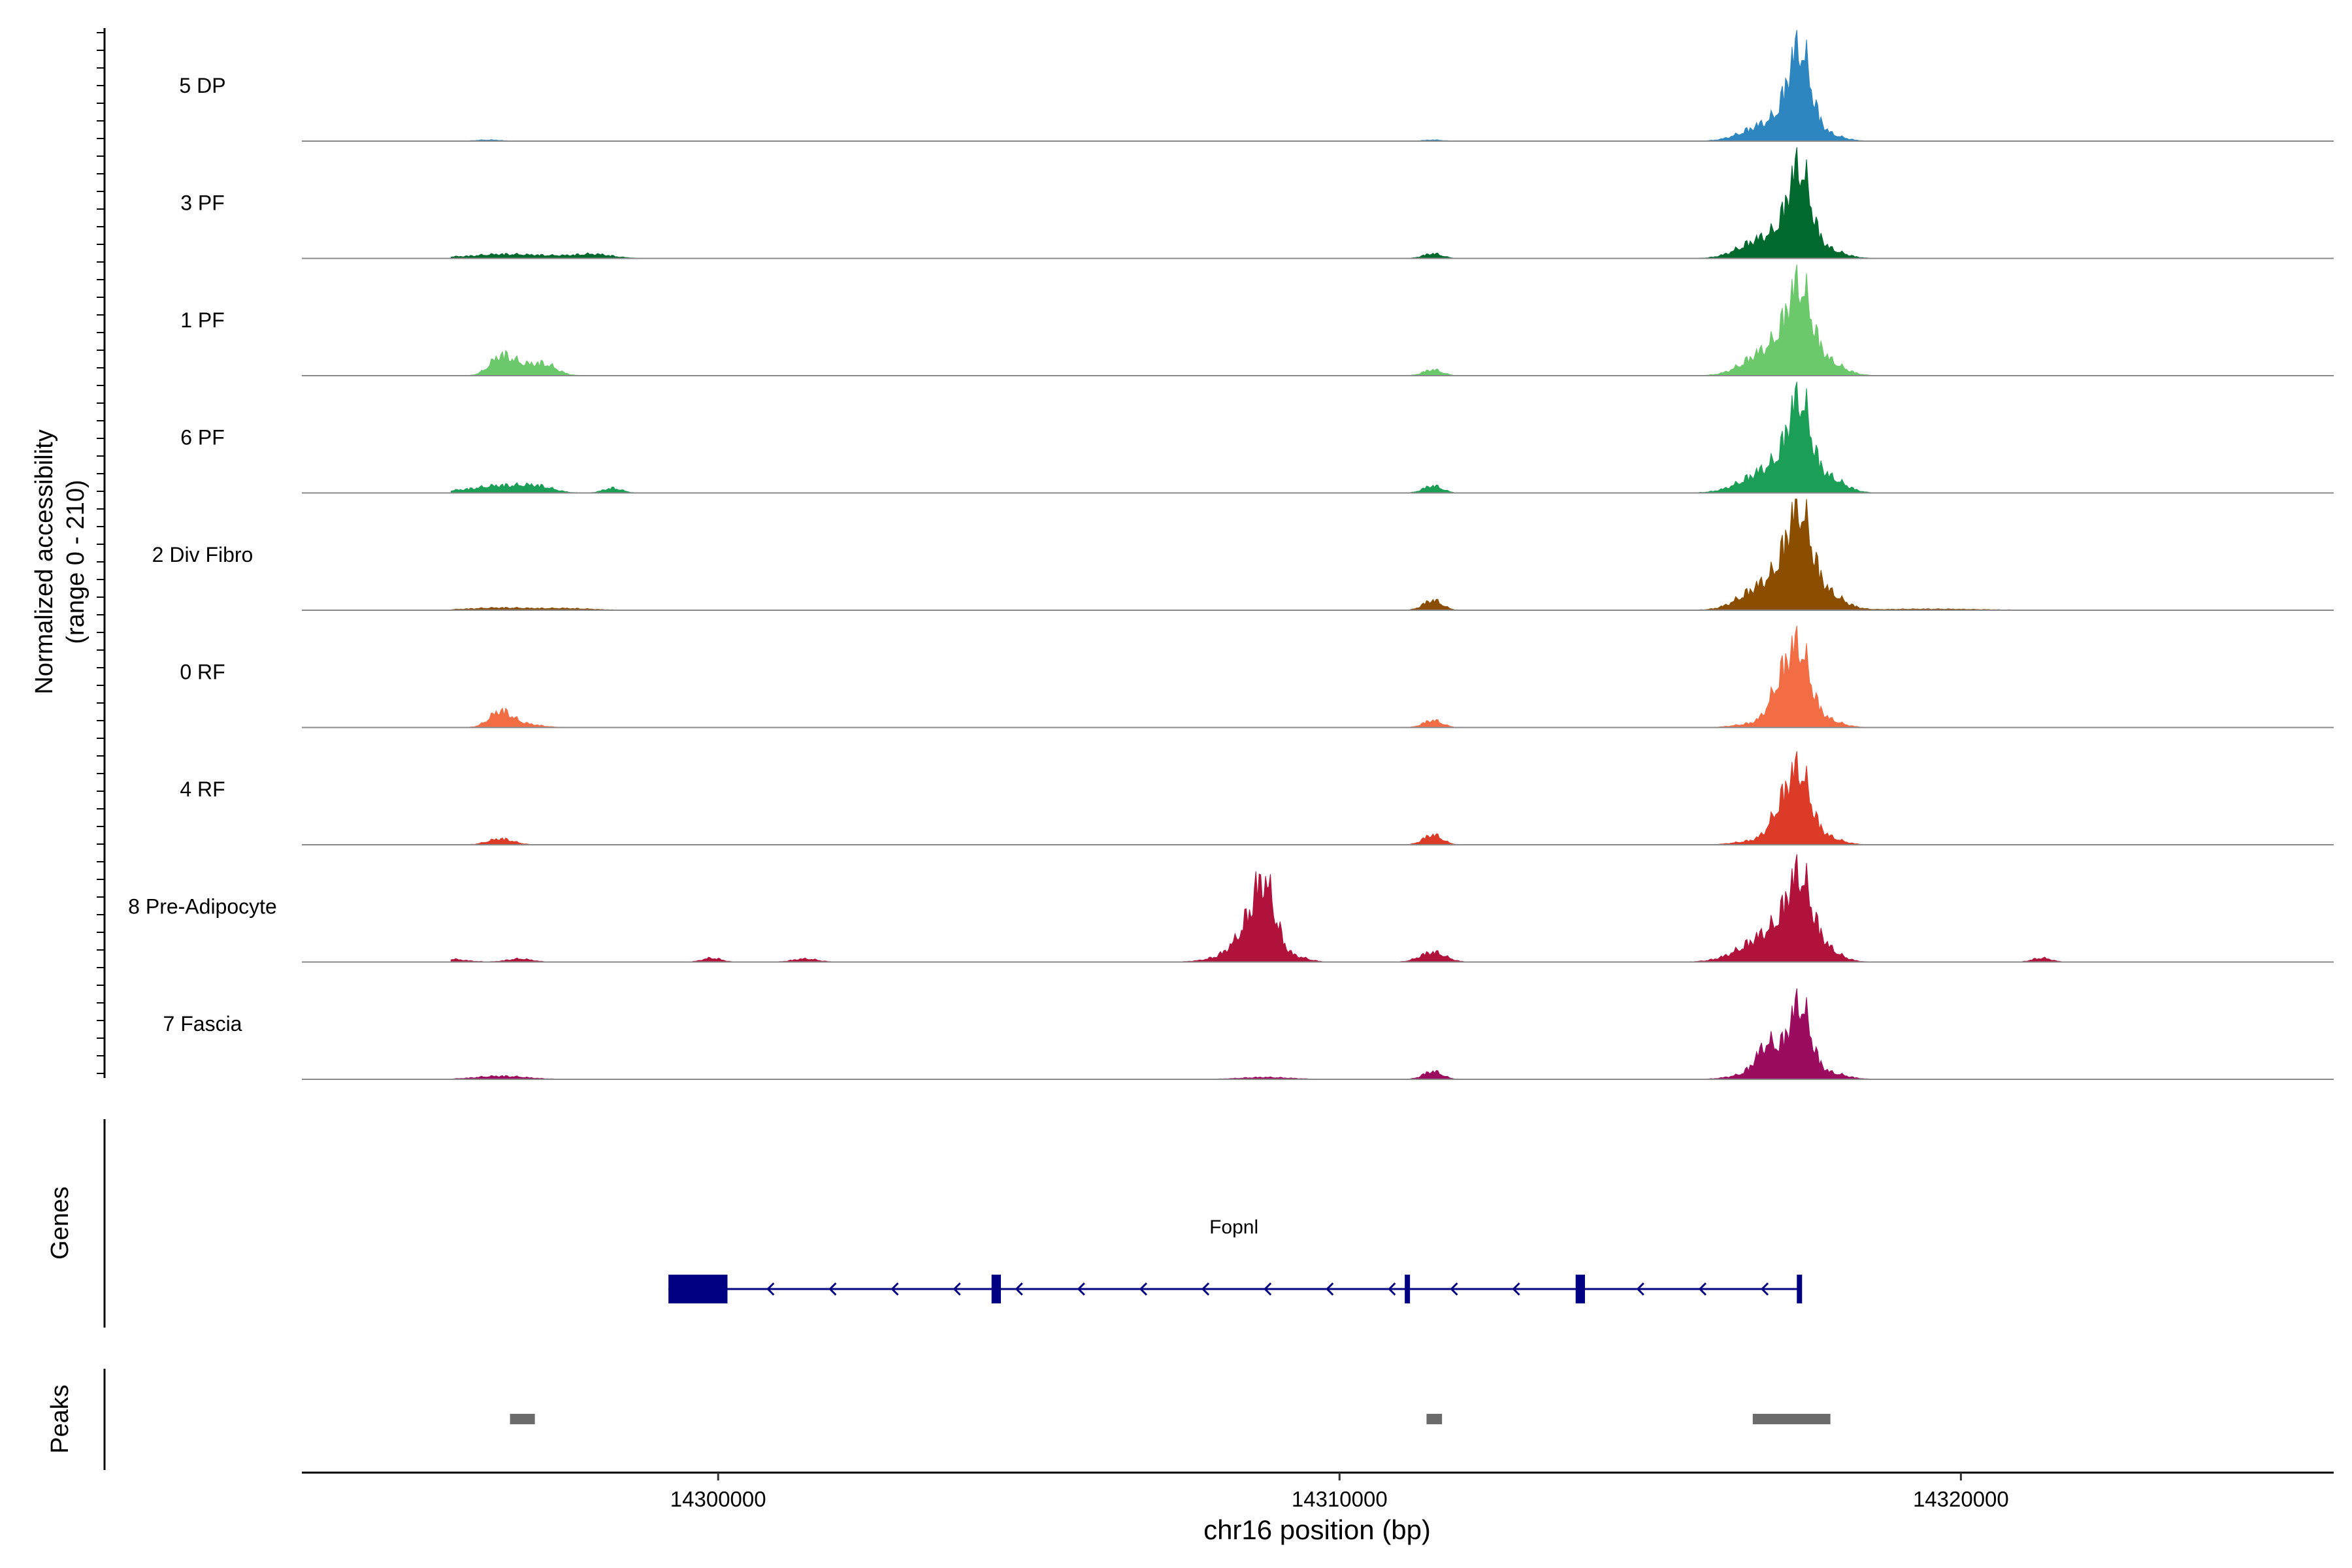 The height and width of the screenshot is (1568, 2352). I want to click on peak-regions, so click(1170, 1419).